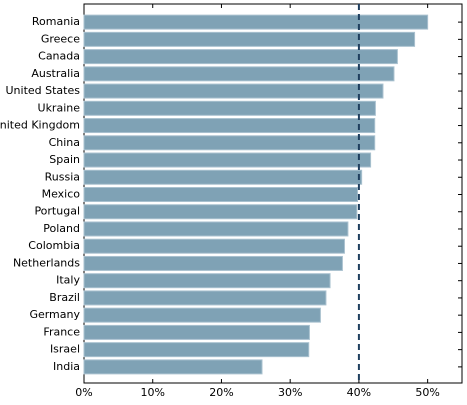 The image size is (467, 405). I want to click on y-tick-label: United States, so click(43, 90).